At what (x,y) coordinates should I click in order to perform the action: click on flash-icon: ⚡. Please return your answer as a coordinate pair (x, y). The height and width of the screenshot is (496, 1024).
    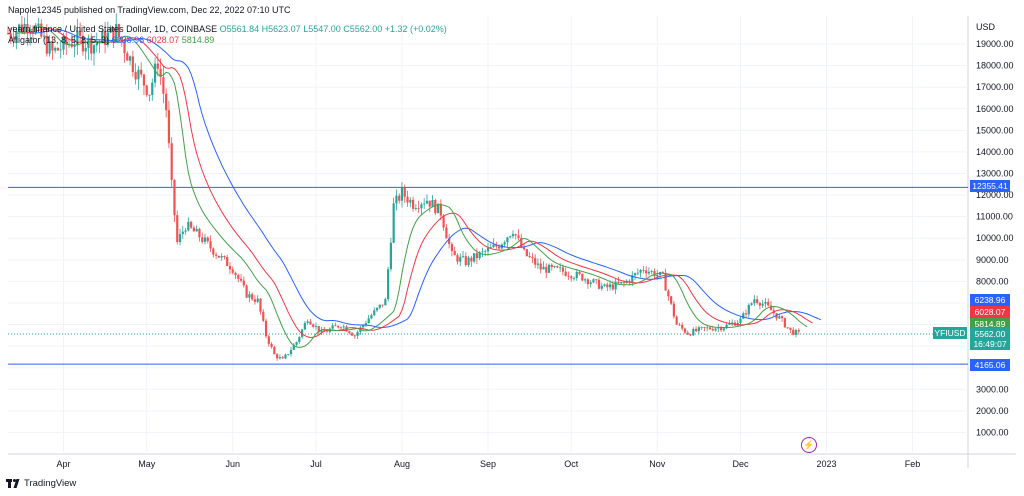
    Looking at the image, I should click on (809, 445).